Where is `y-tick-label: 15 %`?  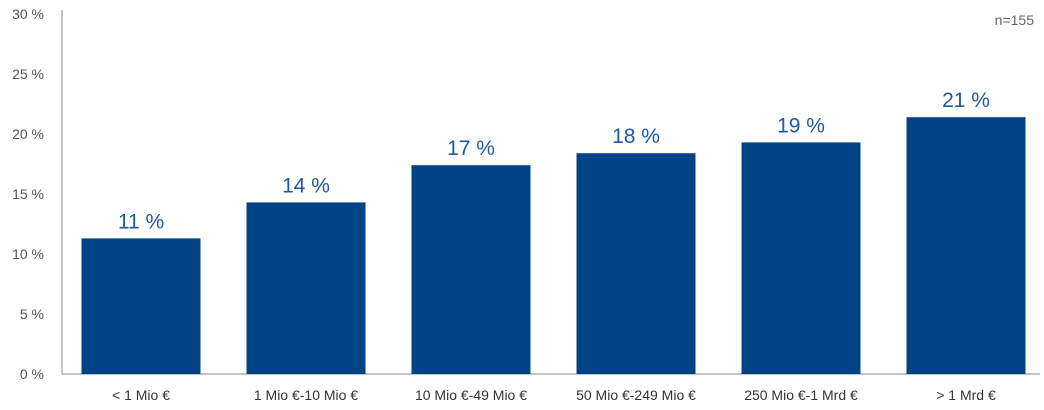
y-tick-label: 15 % is located at coordinates (28, 194).